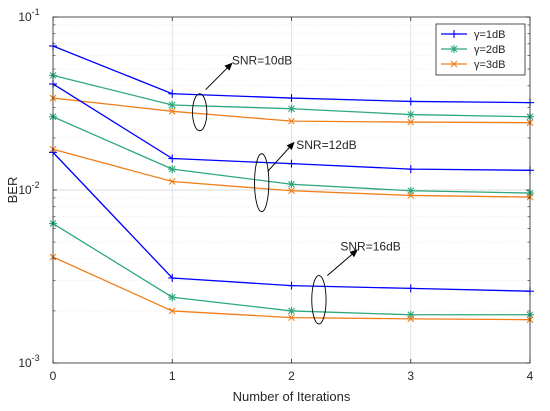  I want to click on legend-label: γ=1dB, so click(490, 35).